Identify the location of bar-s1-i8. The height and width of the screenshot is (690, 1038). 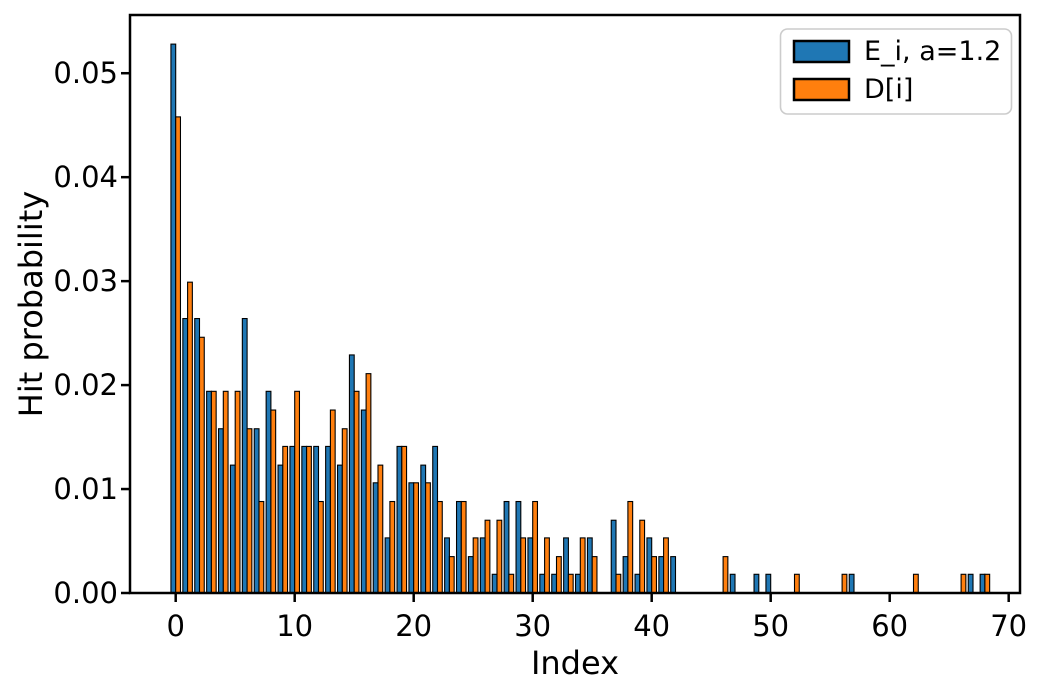
(273, 501).